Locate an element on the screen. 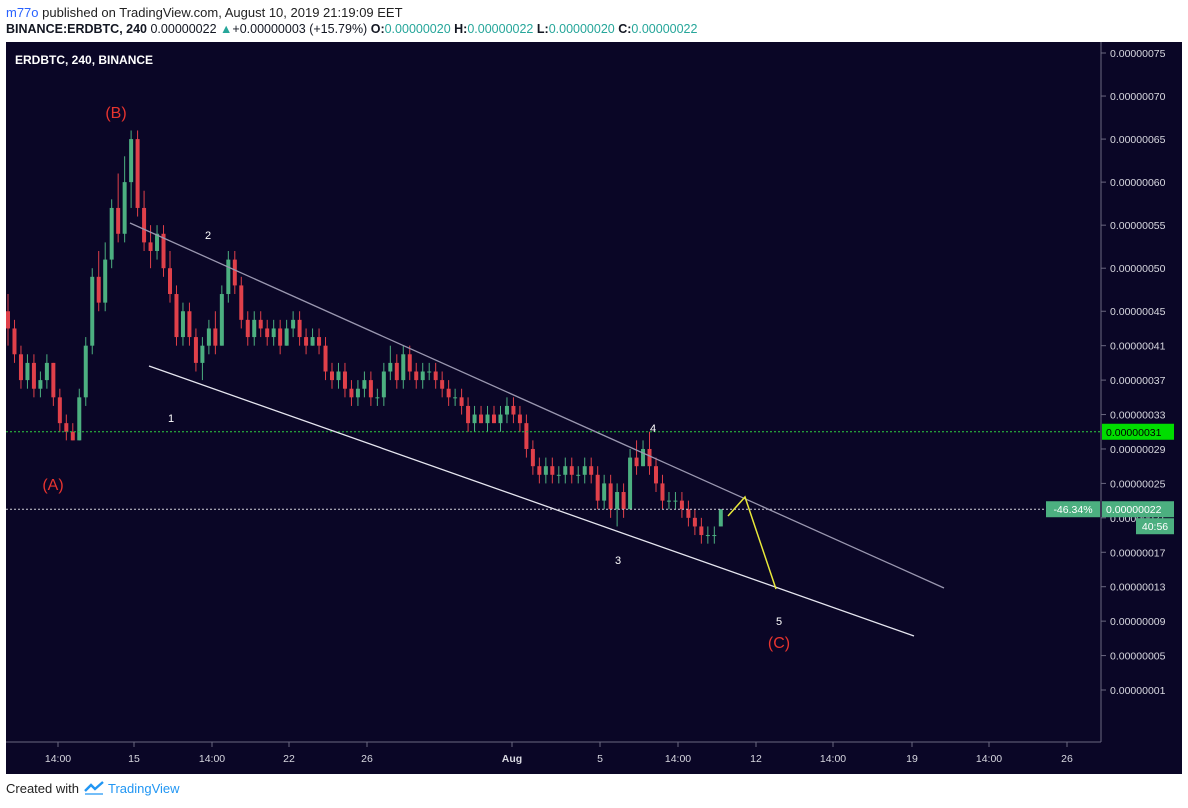 Image resolution: width=1188 pixels, height=808 pixels. time-axis-panel is located at coordinates (553, 758).